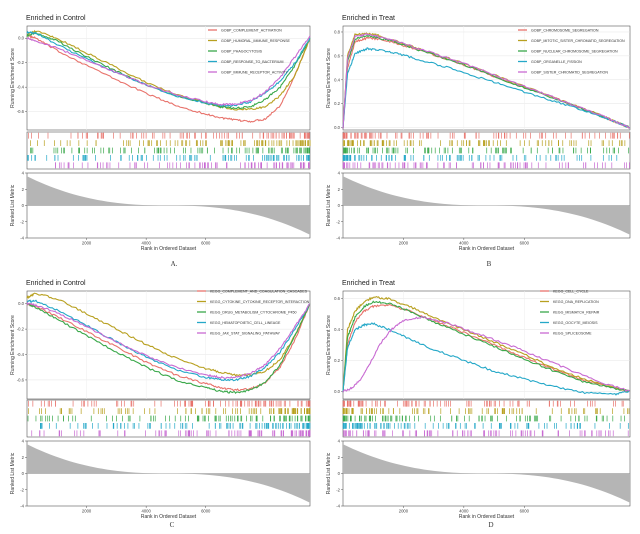 This screenshot has height=534, width=640. I want to click on legend-label: GOBP_ORGANELLE_FISSION, so click(556, 62).